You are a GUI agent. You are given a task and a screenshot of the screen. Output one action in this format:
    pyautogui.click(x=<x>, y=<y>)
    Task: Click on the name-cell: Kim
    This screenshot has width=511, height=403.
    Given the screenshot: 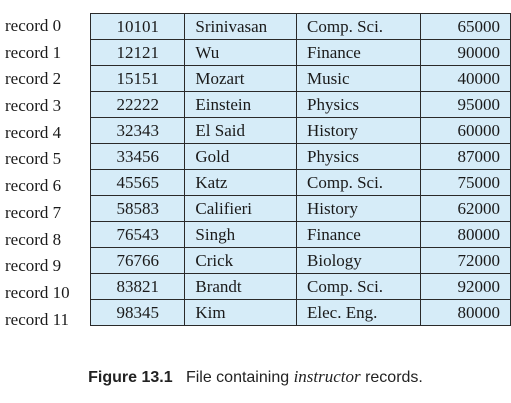 What is the action you would take?
    pyautogui.click(x=241, y=312)
    